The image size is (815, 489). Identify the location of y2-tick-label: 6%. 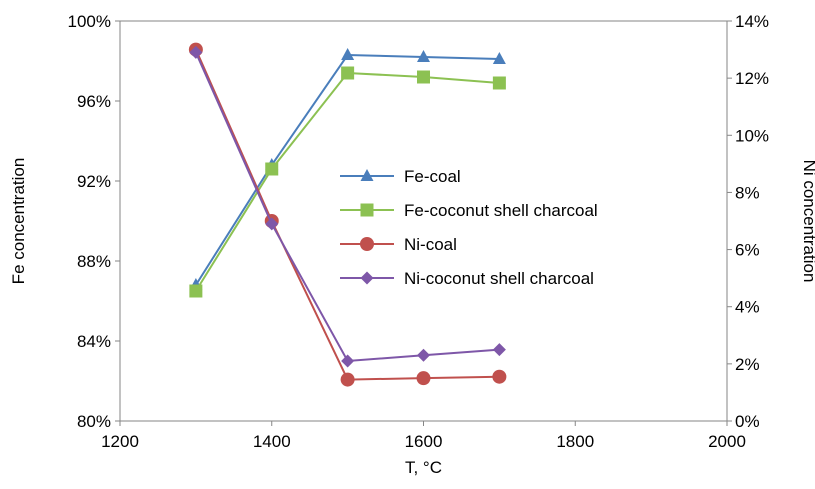
(747, 250).